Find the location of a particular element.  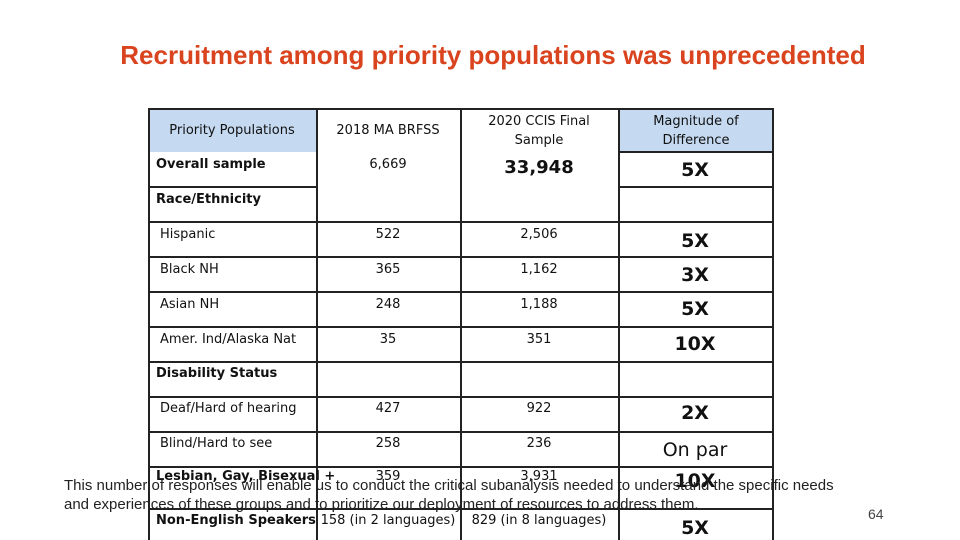

row-ccis-amer-ind: 351 is located at coordinates (539, 339).